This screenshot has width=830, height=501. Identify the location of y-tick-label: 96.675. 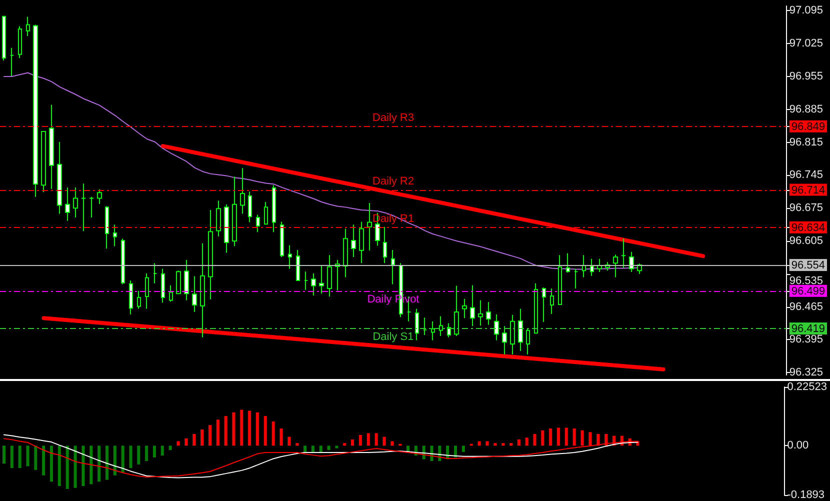
(806, 208).